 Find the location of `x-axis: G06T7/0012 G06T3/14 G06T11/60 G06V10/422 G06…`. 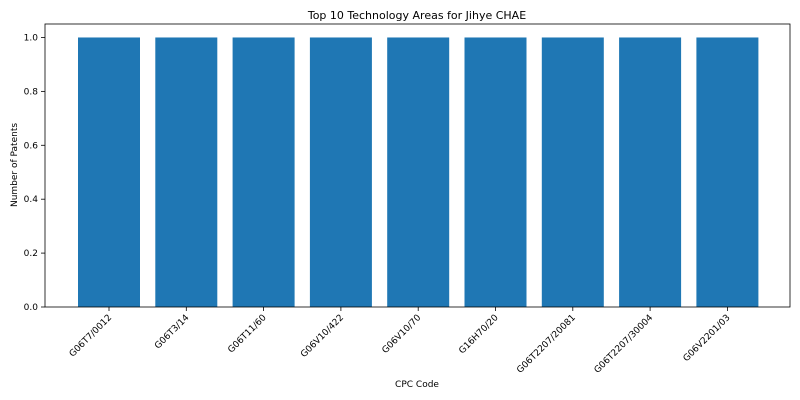

x-axis: G06T7/0012 G06T3/14 G06T11/60 G06V10/422 G06… is located at coordinates (400, 341).